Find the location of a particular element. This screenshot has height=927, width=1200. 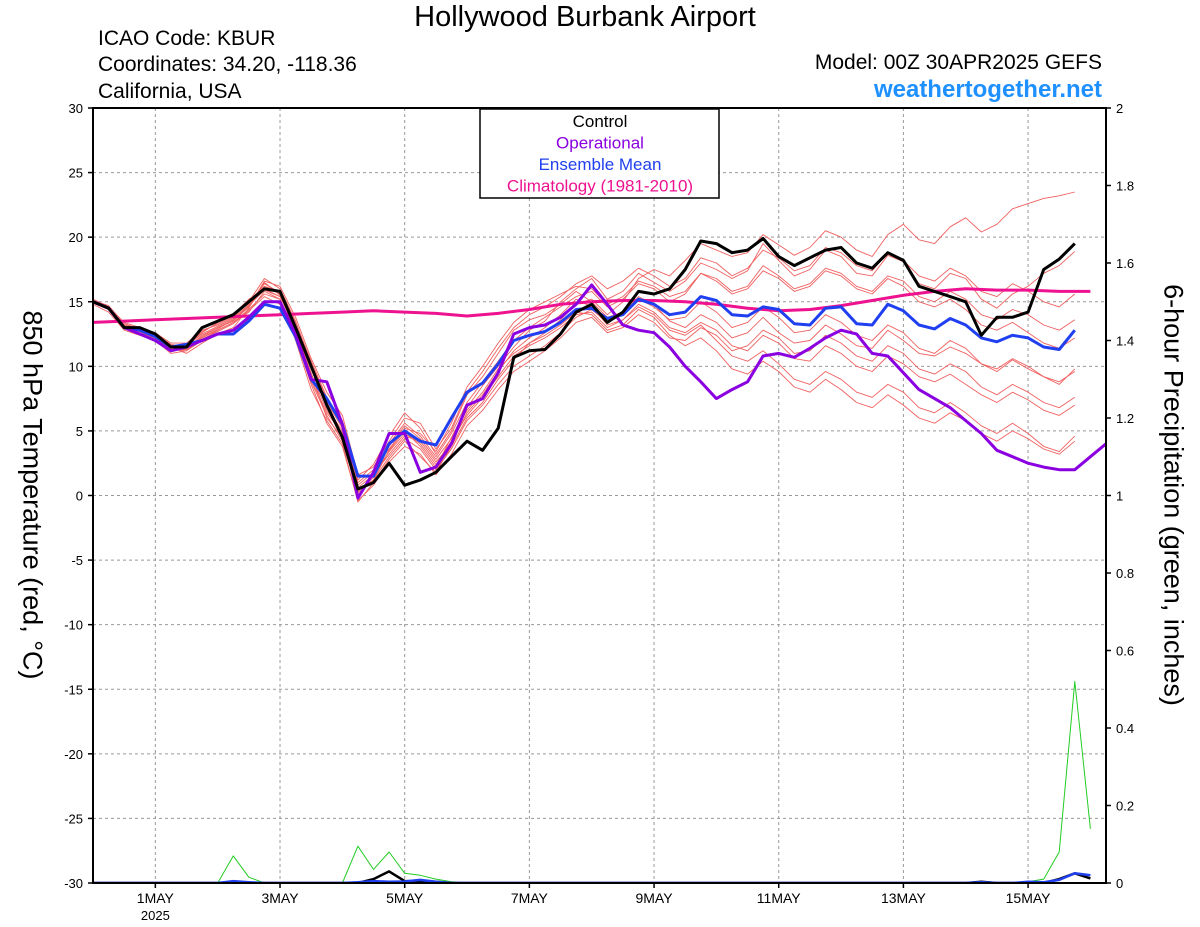

legend-ensemble-mean: Ensemble Mean is located at coordinates (600, 164).